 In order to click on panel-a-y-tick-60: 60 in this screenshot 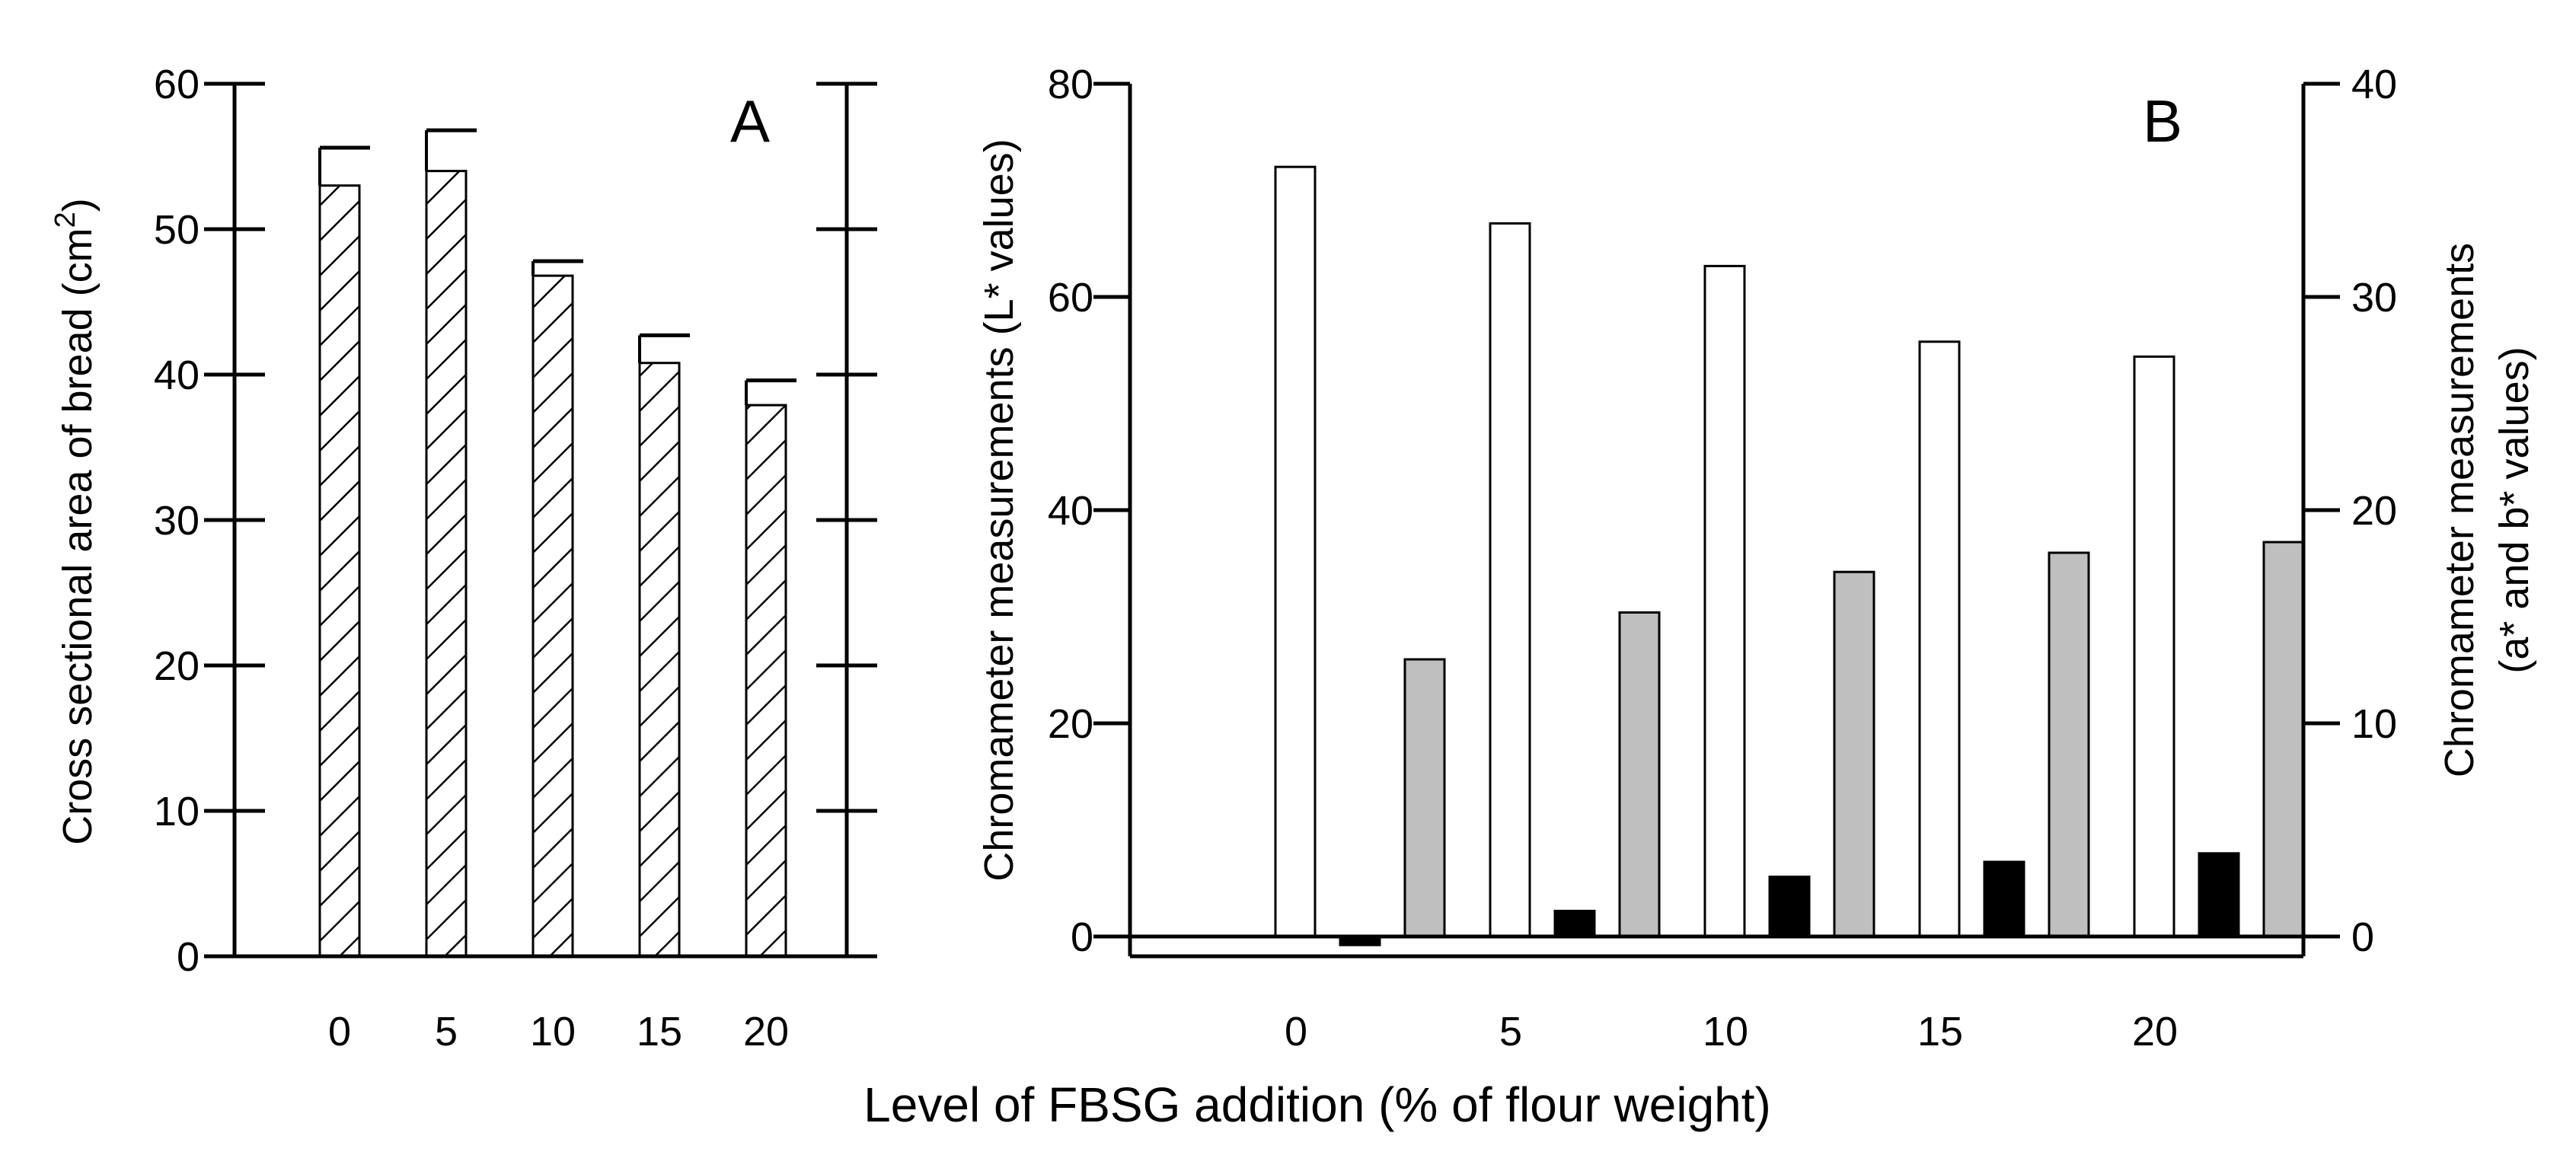, I will do `click(177, 84)`.